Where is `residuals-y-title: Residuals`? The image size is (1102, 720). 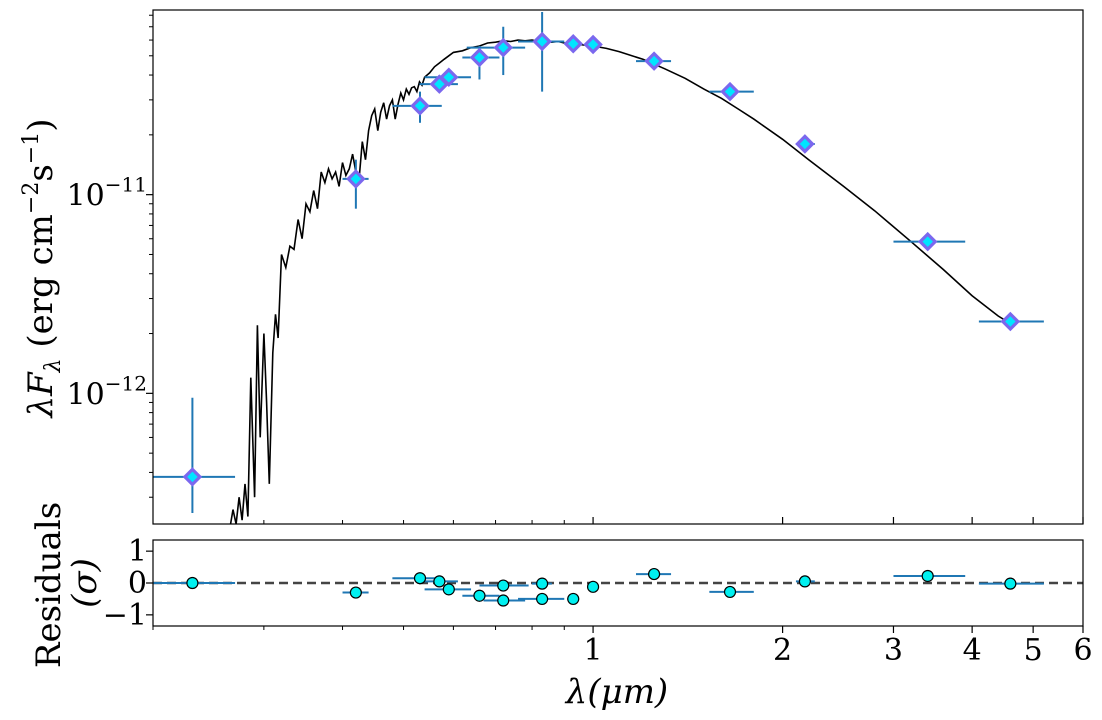 residuals-y-title: Residuals is located at coordinates (49, 585).